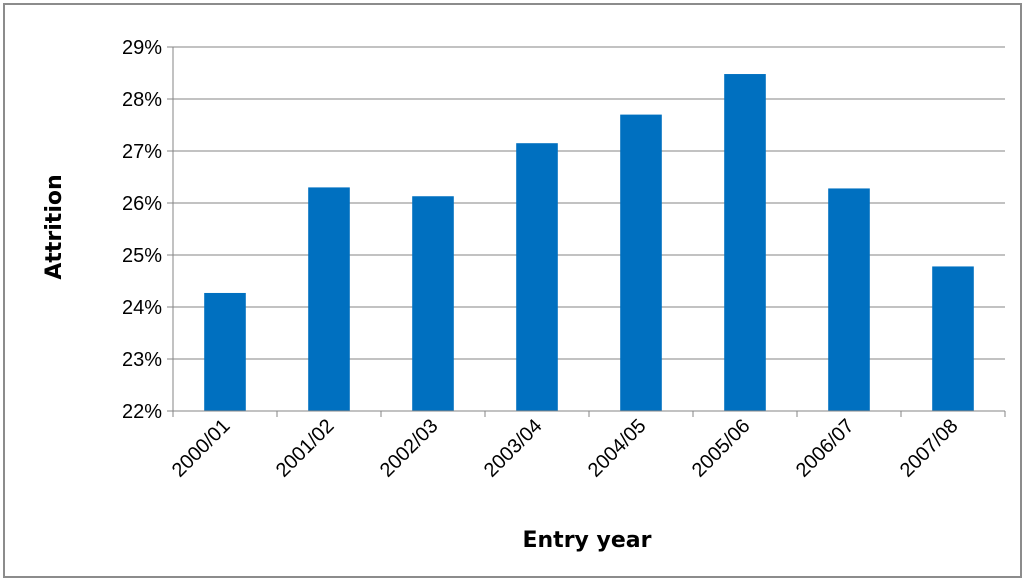 The height and width of the screenshot is (583, 1027). I want to click on y-tick-label: 25%, so click(142, 256).